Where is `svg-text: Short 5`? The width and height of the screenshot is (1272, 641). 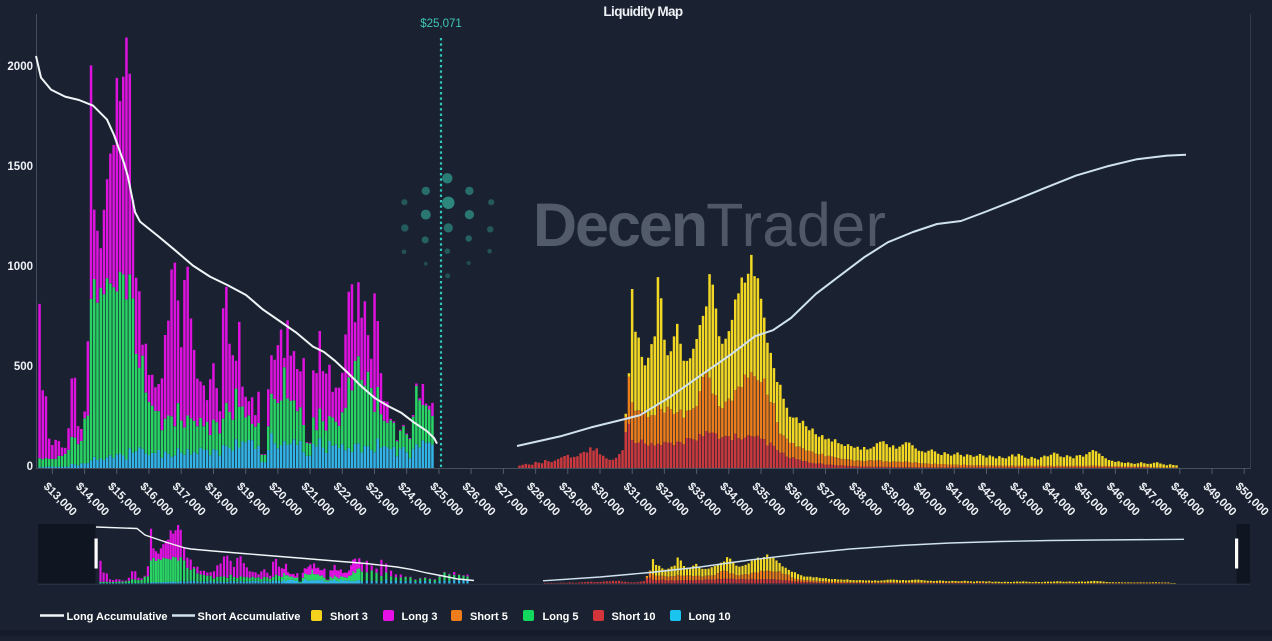
svg-text: Short 5 is located at coordinates (489, 617).